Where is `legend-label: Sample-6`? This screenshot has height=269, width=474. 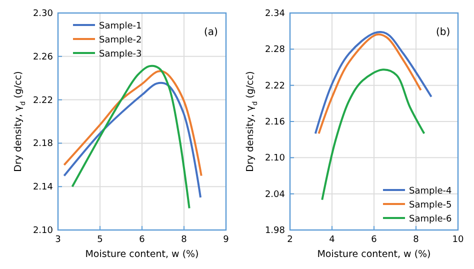
legend-label: Sample-6 is located at coordinates (430, 219).